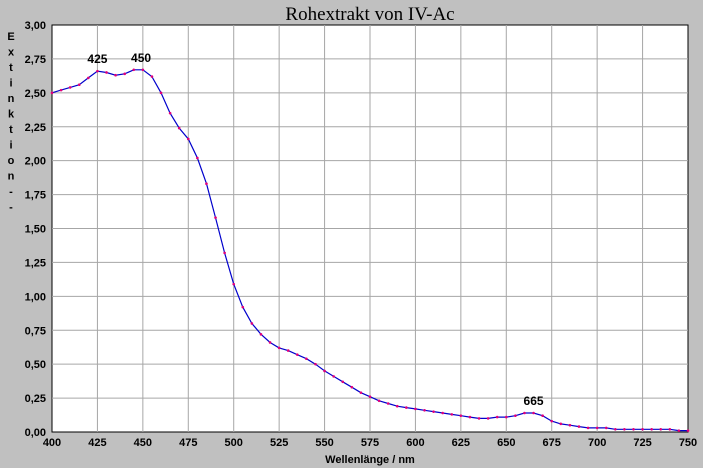  I want to click on chart-title: Rohextrakt von IV-Ac, so click(369, 14).